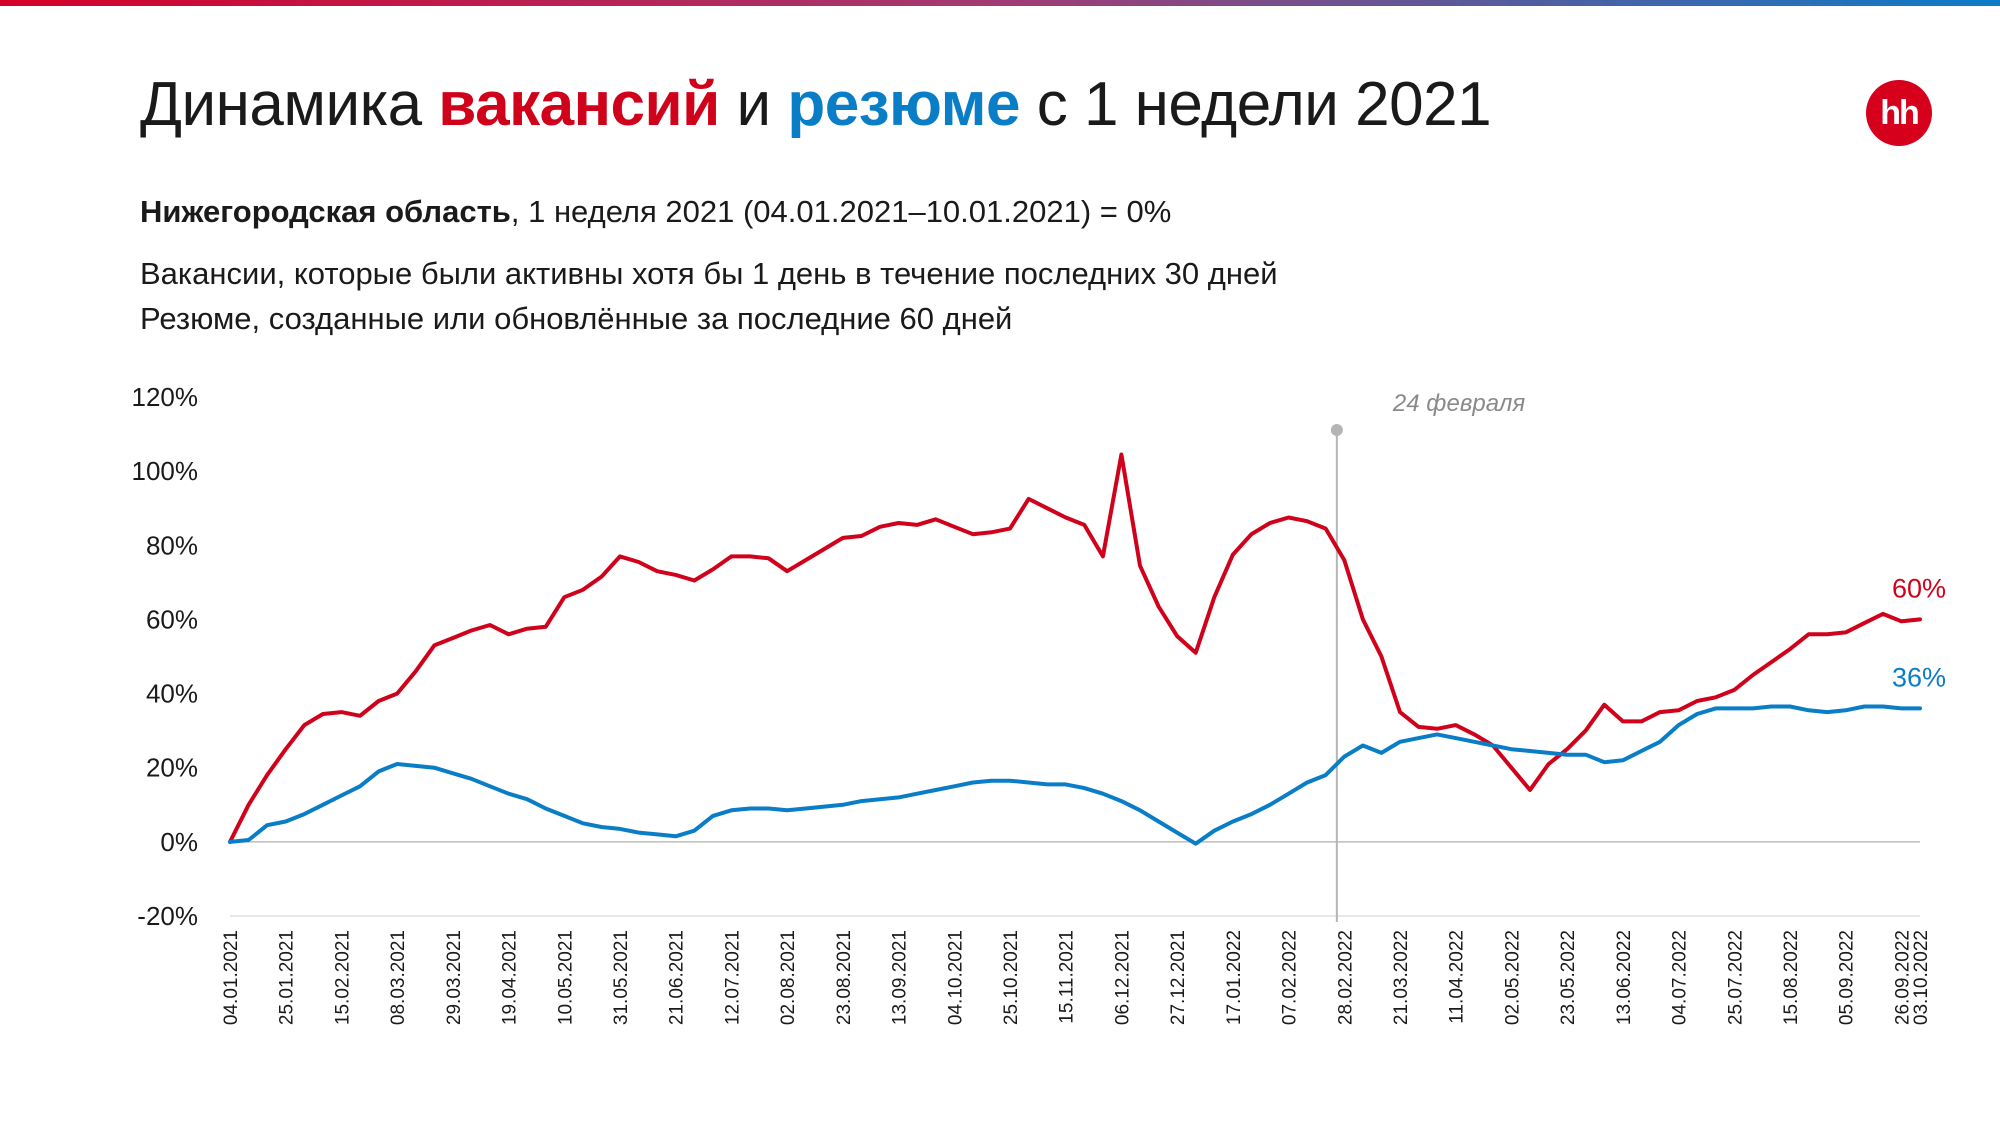 The image size is (2000, 1125). I want to click on x-tick-label: 15.02.2021, so click(342, 977).